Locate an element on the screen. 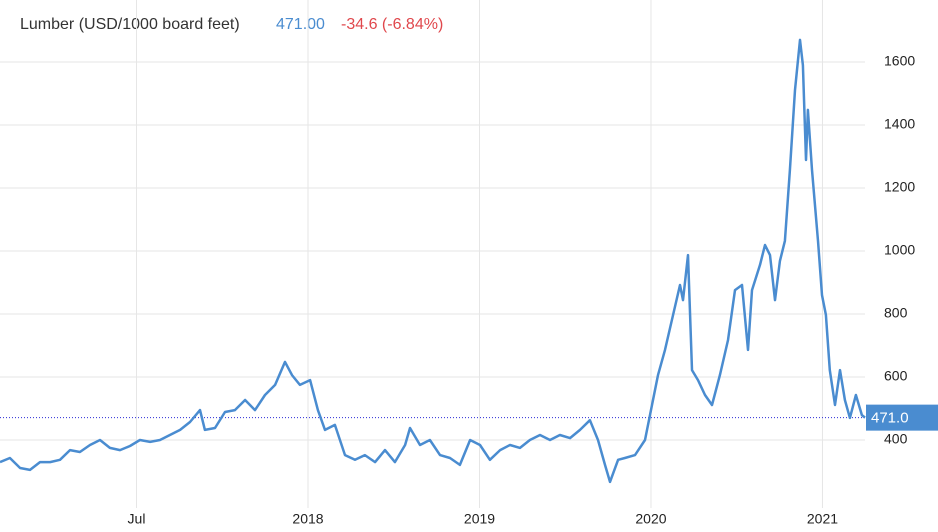  last-value-box is located at coordinates (902, 417).